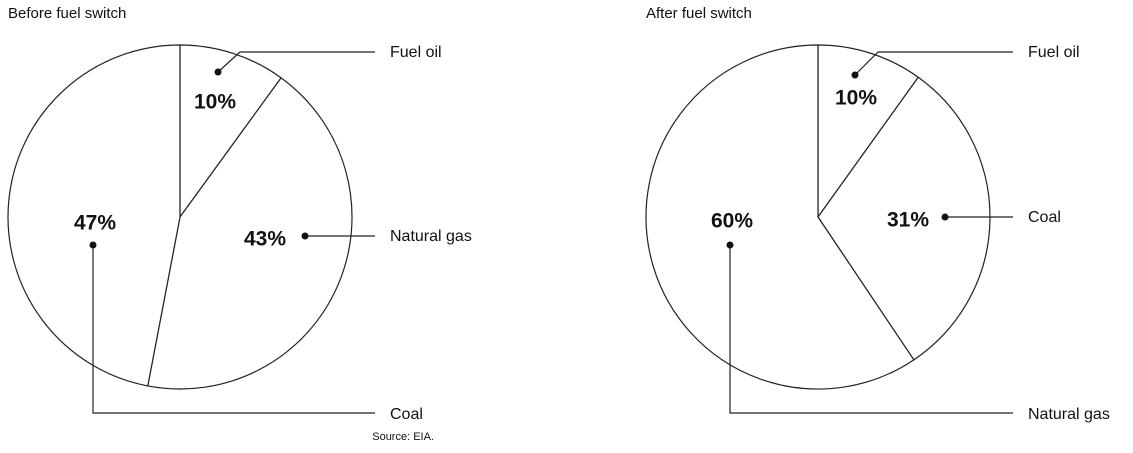  Describe the element at coordinates (265, 239) in the screenshot. I see `value-label: 43%` at that location.